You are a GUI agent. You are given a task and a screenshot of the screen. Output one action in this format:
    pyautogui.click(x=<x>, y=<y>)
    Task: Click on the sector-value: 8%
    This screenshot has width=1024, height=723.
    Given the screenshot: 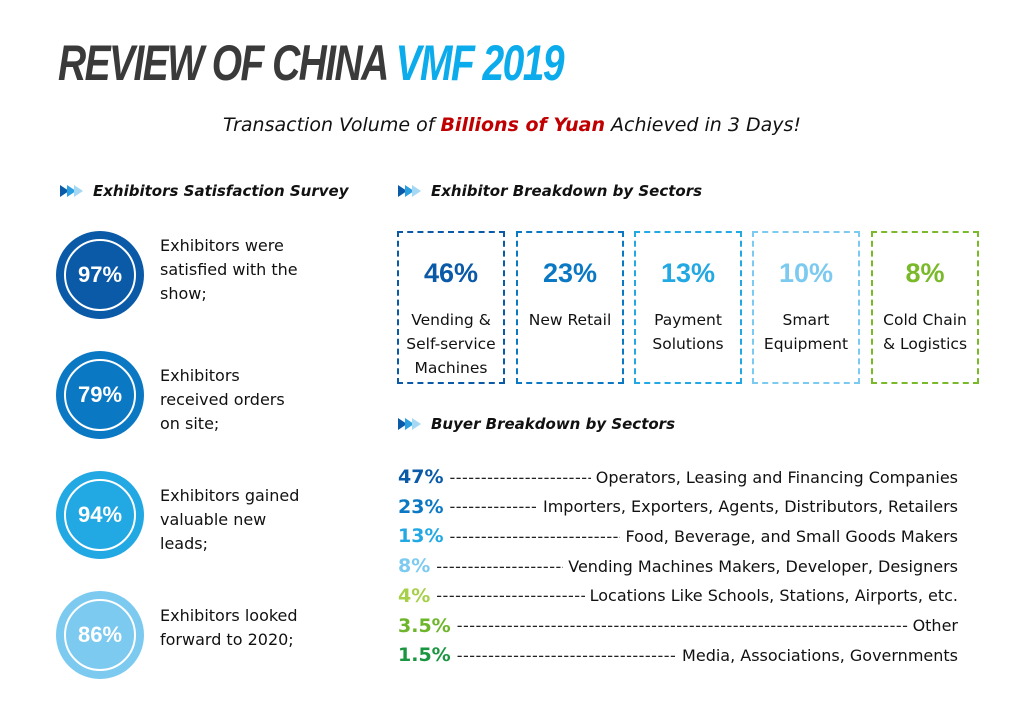 What is the action you would take?
    pyautogui.click(x=925, y=273)
    